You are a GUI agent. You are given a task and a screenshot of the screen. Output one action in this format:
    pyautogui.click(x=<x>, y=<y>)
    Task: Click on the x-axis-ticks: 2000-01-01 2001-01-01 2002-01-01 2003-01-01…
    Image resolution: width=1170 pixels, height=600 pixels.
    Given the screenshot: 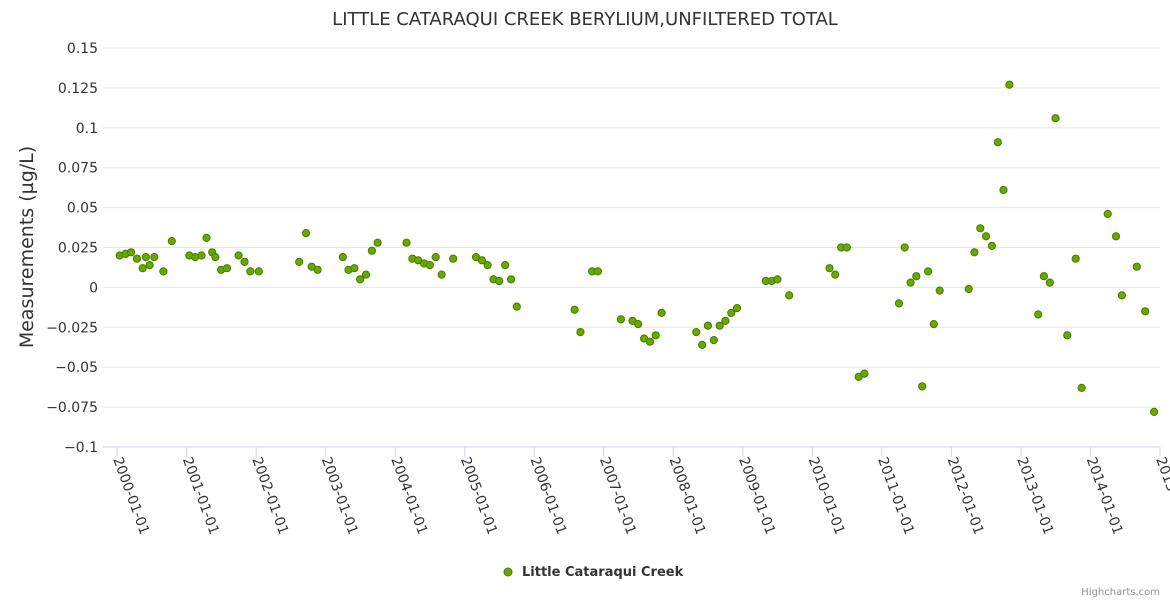 What is the action you would take?
    pyautogui.click(x=639, y=492)
    